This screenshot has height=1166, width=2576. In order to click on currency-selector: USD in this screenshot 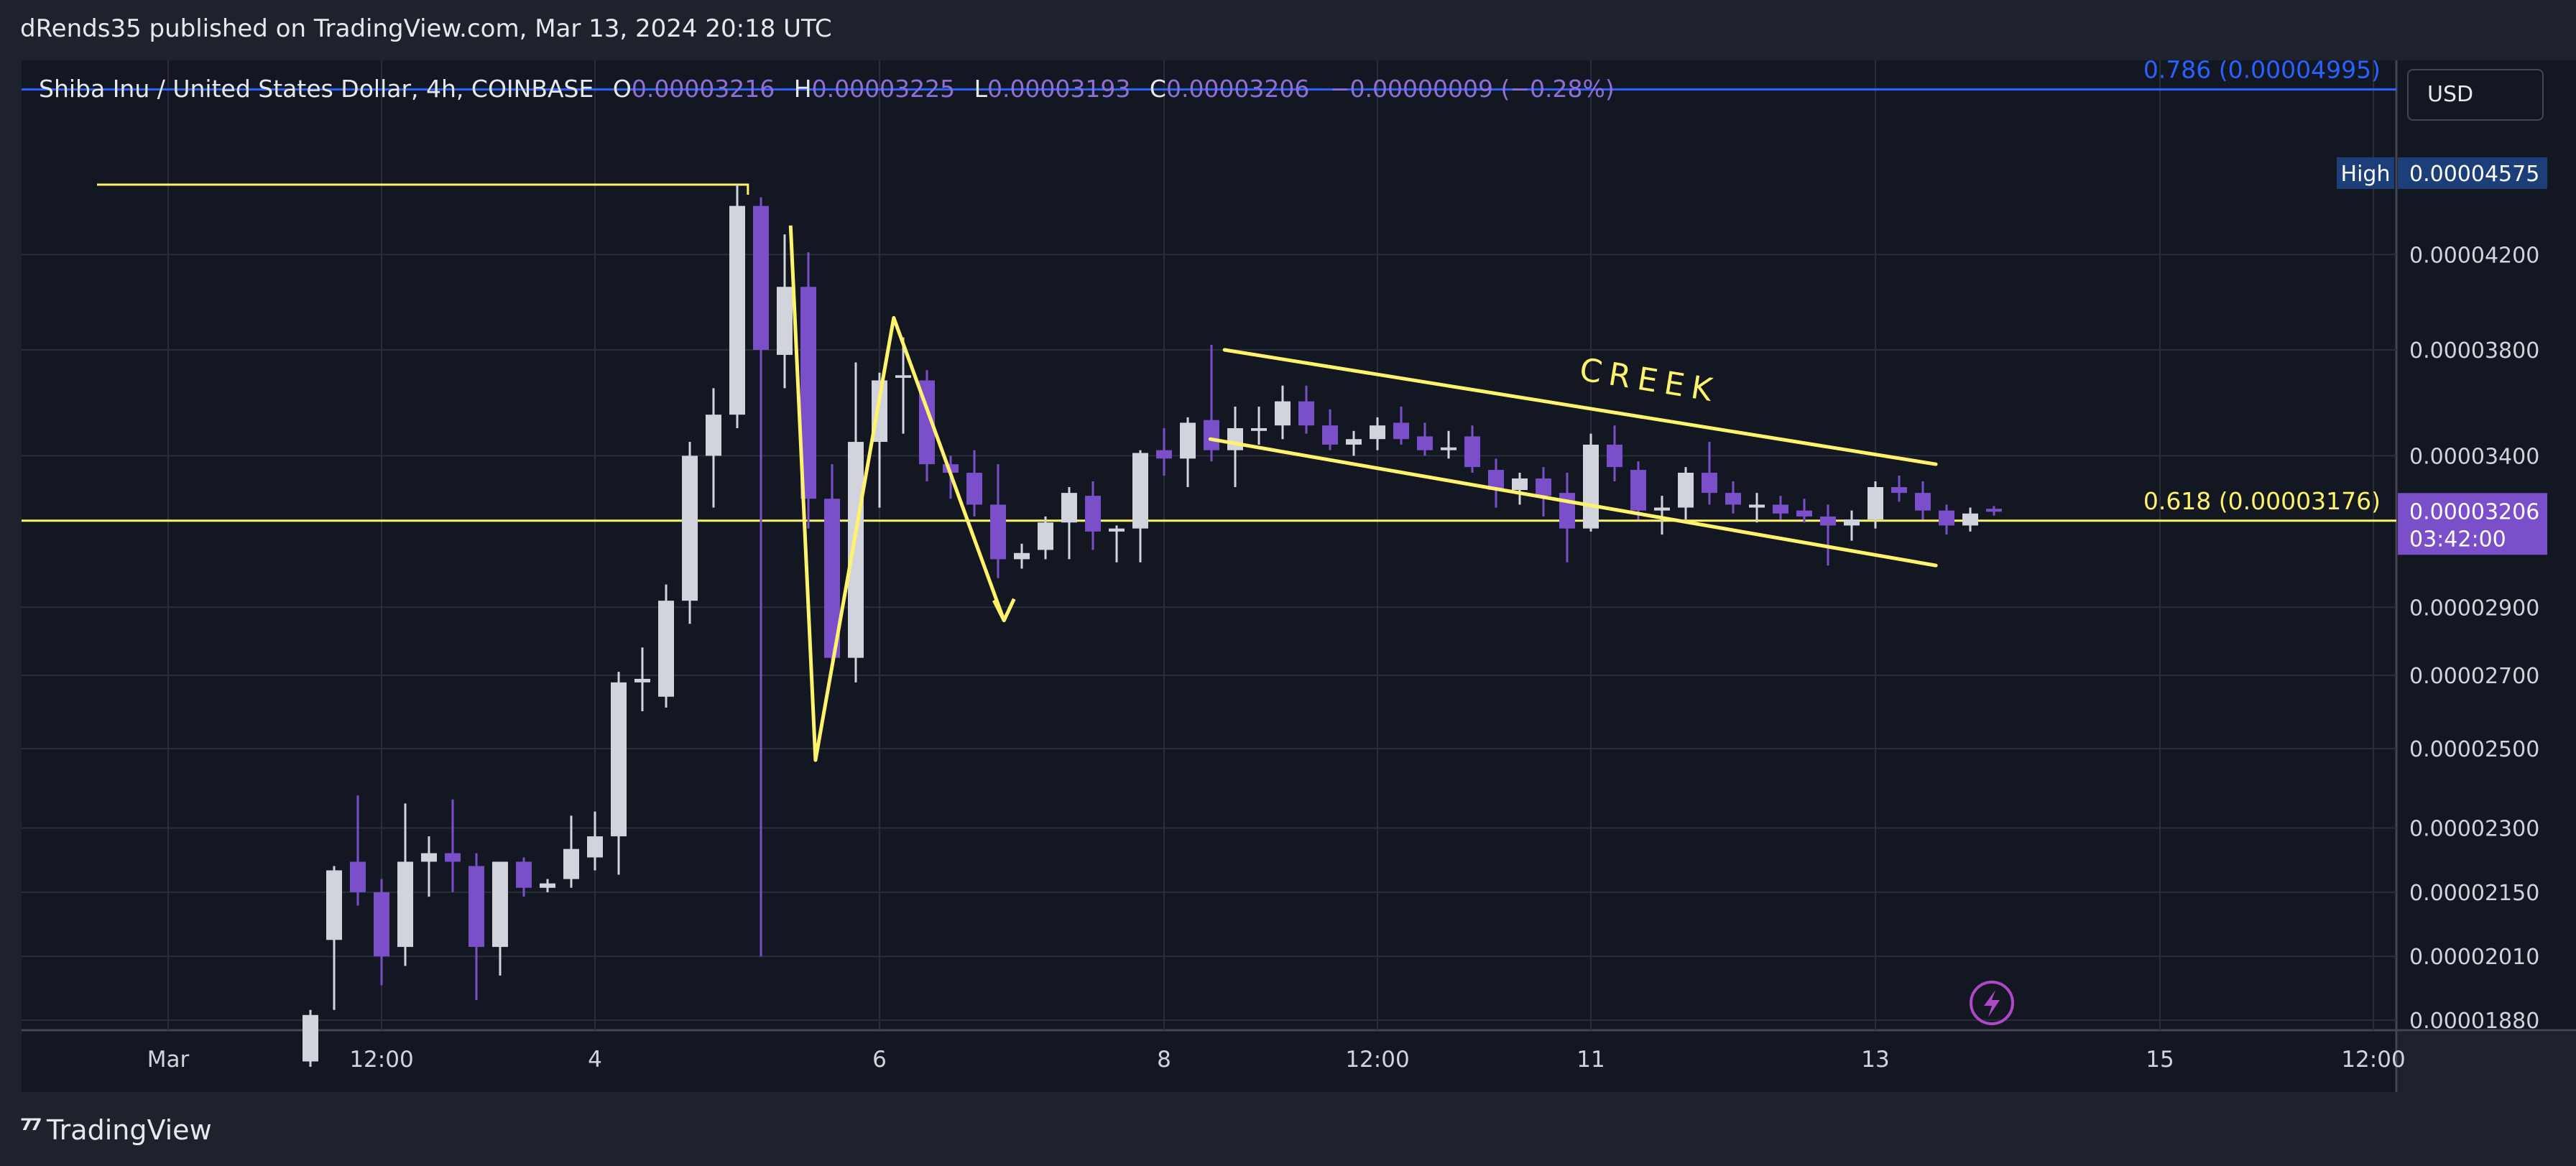, I will do `click(2475, 95)`.